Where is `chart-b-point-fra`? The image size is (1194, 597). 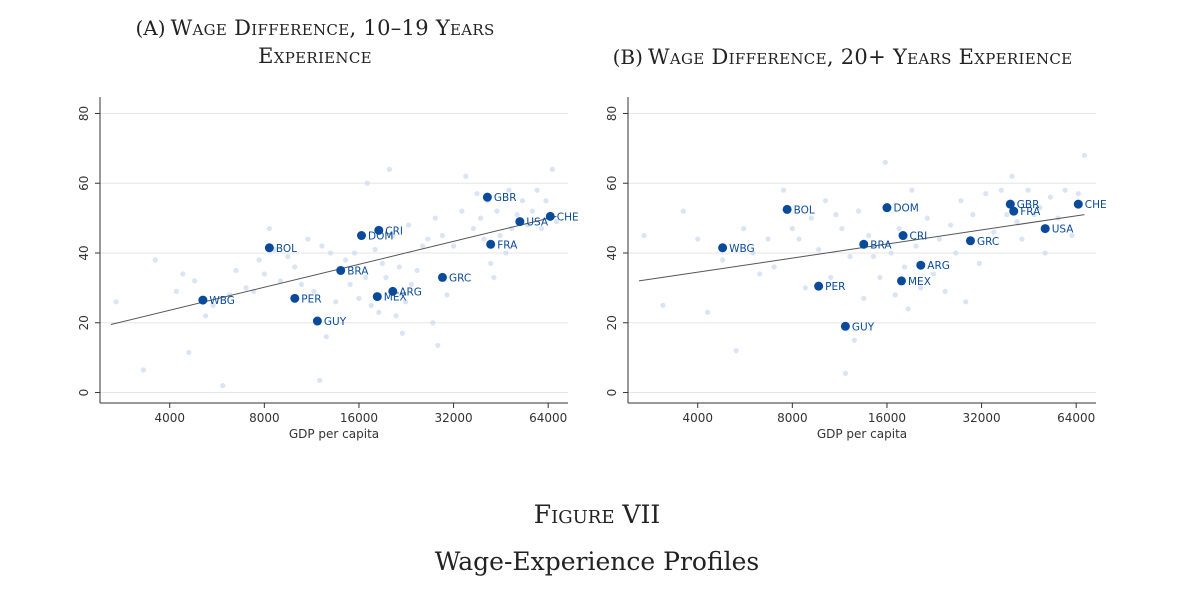 chart-b-point-fra is located at coordinates (1014, 211).